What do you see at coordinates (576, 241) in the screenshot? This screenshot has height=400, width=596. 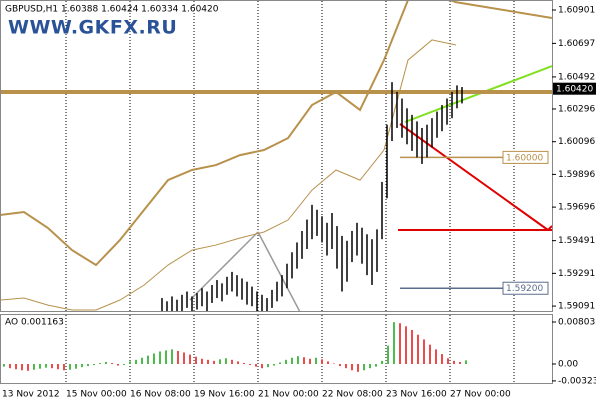 I see `y-tick-label: 1.59491` at bounding box center [576, 241].